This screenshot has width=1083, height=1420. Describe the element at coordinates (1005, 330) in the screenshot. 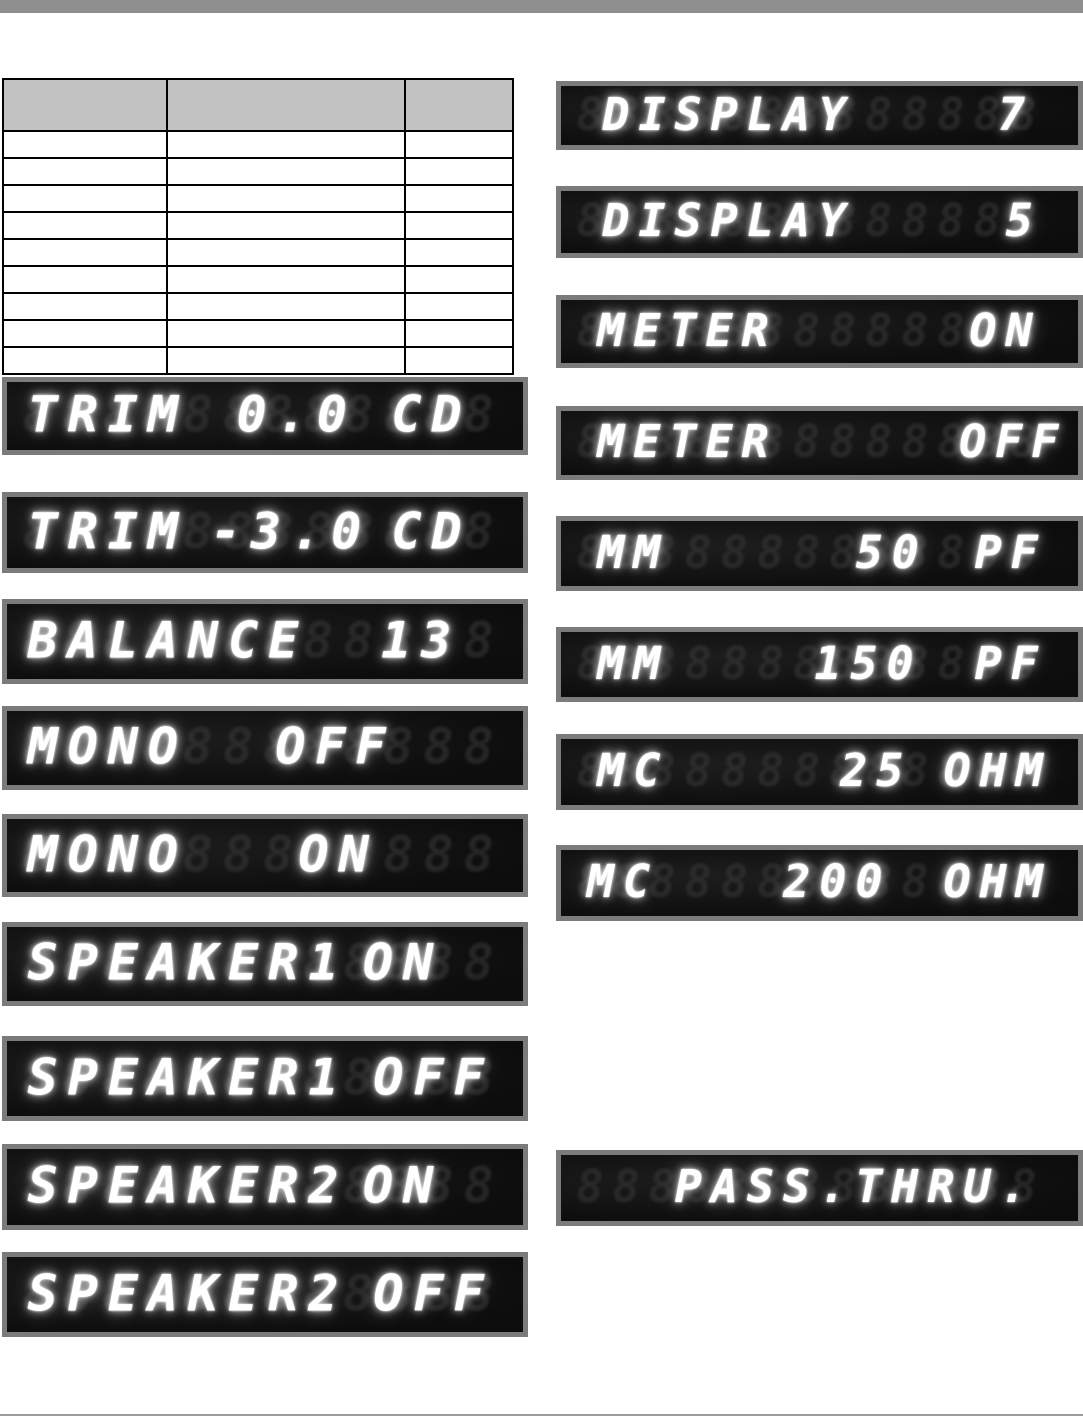

I see `display-text-meter-on-part1: ON` at that location.